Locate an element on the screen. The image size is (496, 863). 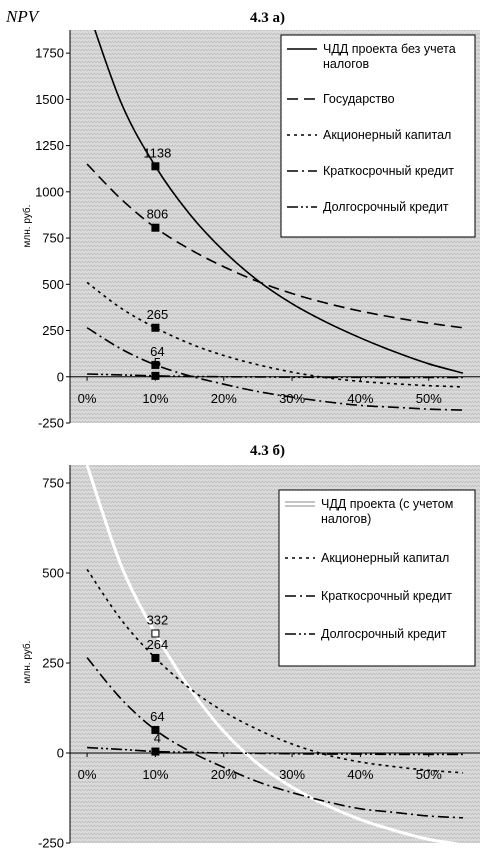
data-label: 265 is located at coordinates (158, 314).